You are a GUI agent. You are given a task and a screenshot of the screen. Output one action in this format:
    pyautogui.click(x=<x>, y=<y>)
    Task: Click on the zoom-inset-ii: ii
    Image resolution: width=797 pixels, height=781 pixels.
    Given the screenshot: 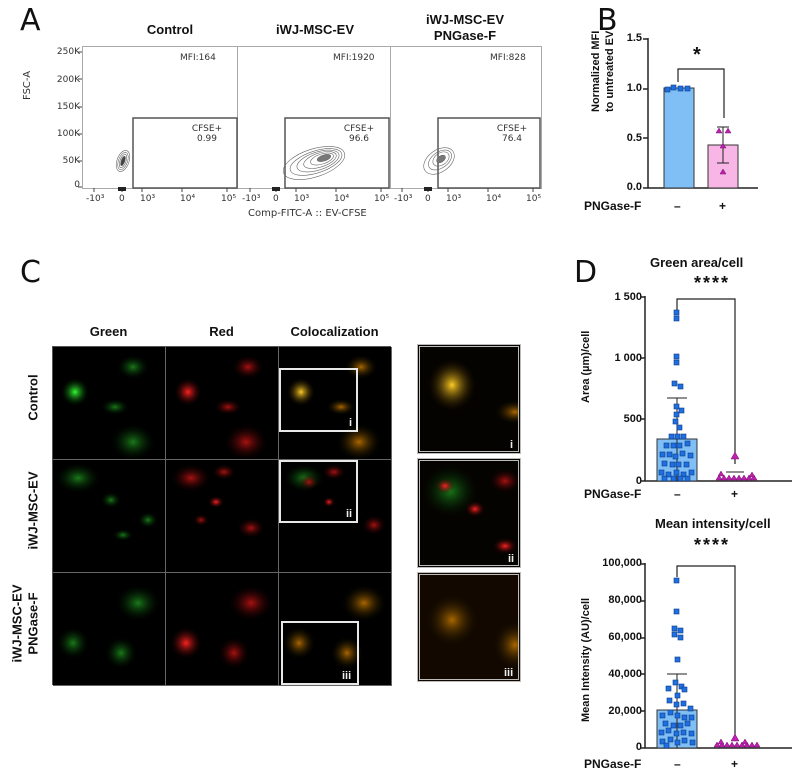 What is the action you would take?
    pyautogui.click(x=469, y=513)
    